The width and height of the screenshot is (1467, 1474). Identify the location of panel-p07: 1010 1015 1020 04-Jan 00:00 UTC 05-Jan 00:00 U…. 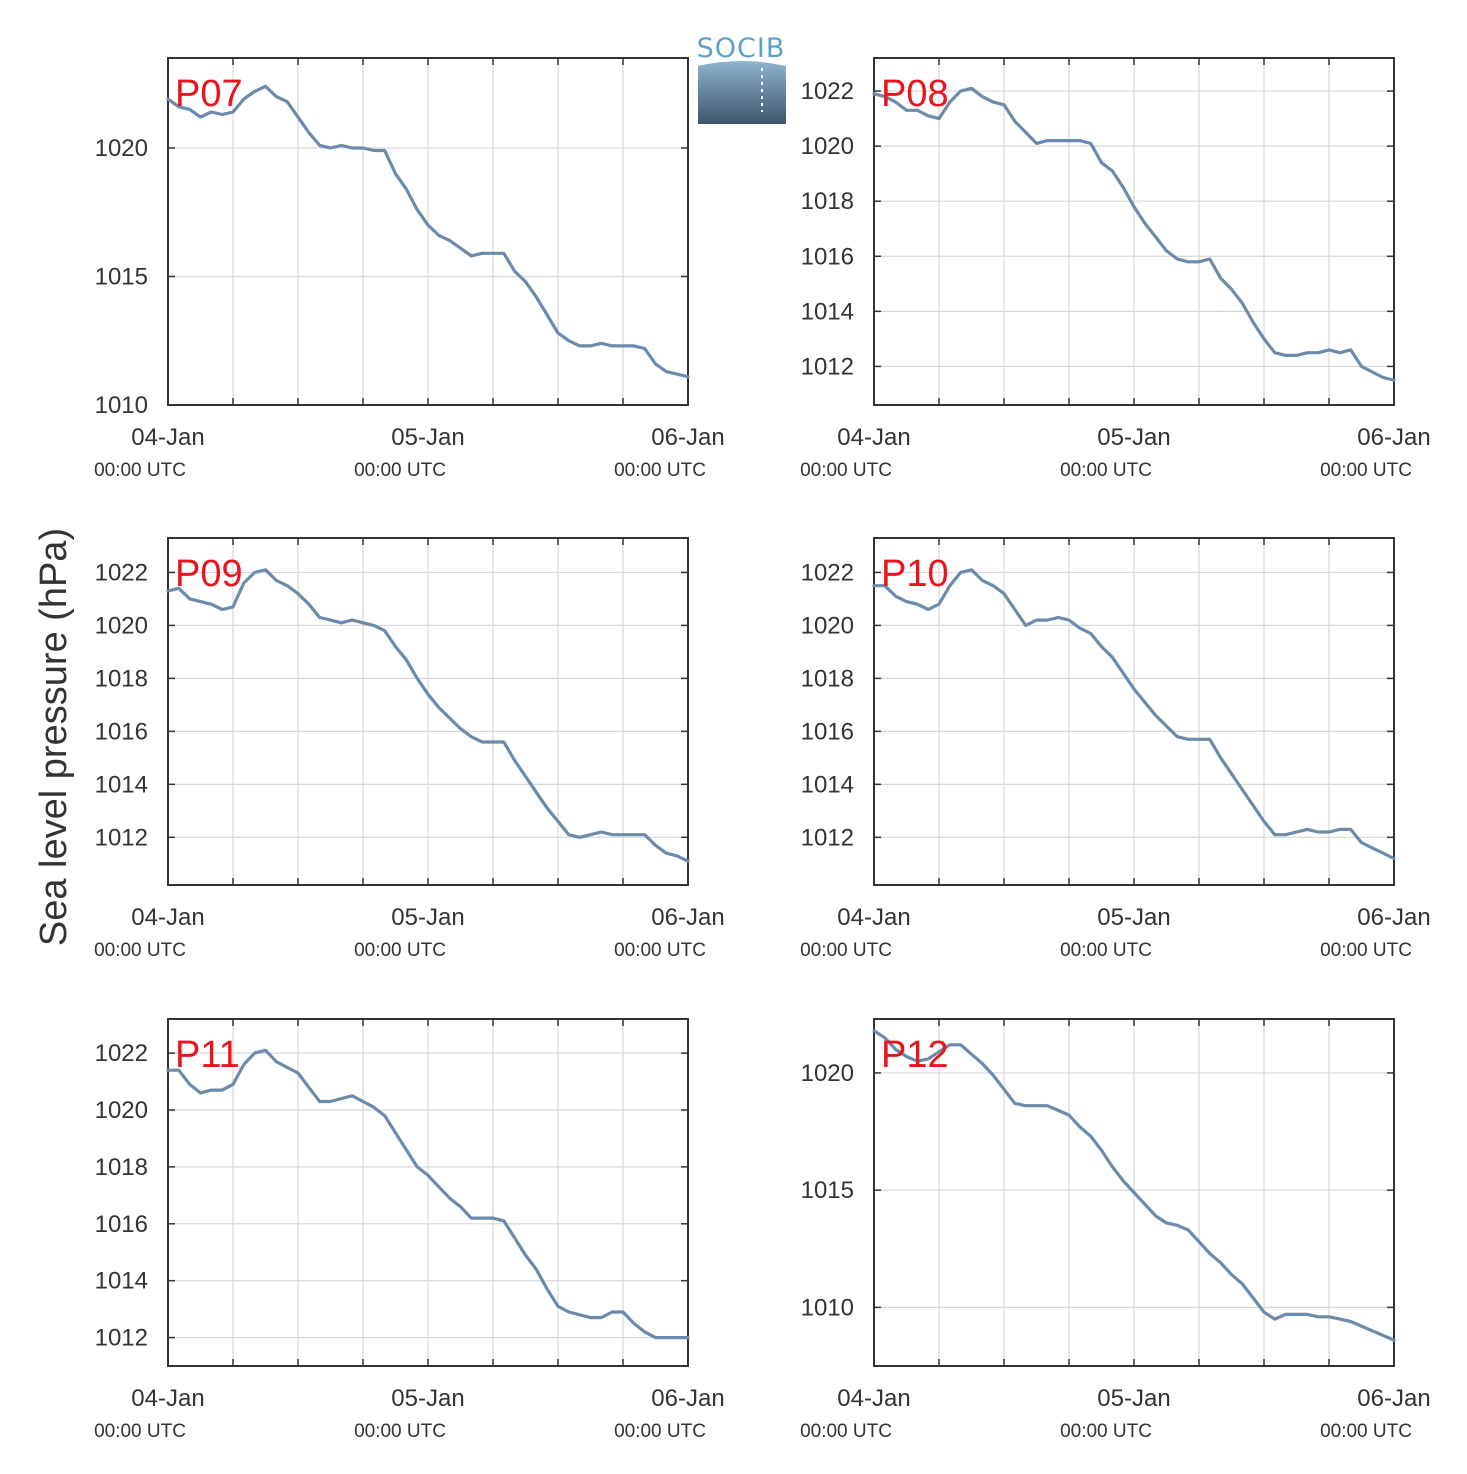
(409, 269).